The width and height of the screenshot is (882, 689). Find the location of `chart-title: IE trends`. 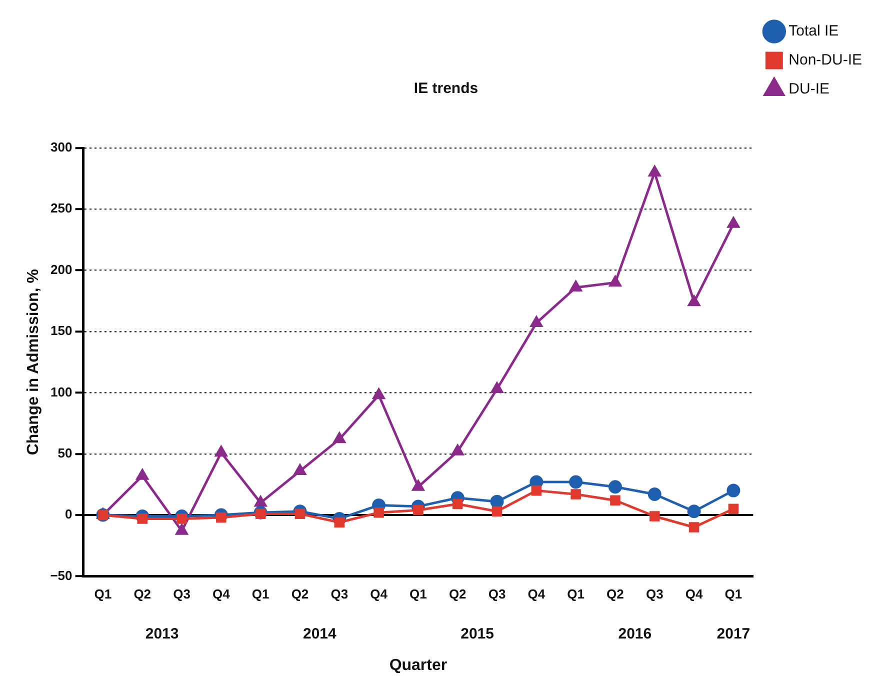

chart-title: IE trends is located at coordinates (446, 89).